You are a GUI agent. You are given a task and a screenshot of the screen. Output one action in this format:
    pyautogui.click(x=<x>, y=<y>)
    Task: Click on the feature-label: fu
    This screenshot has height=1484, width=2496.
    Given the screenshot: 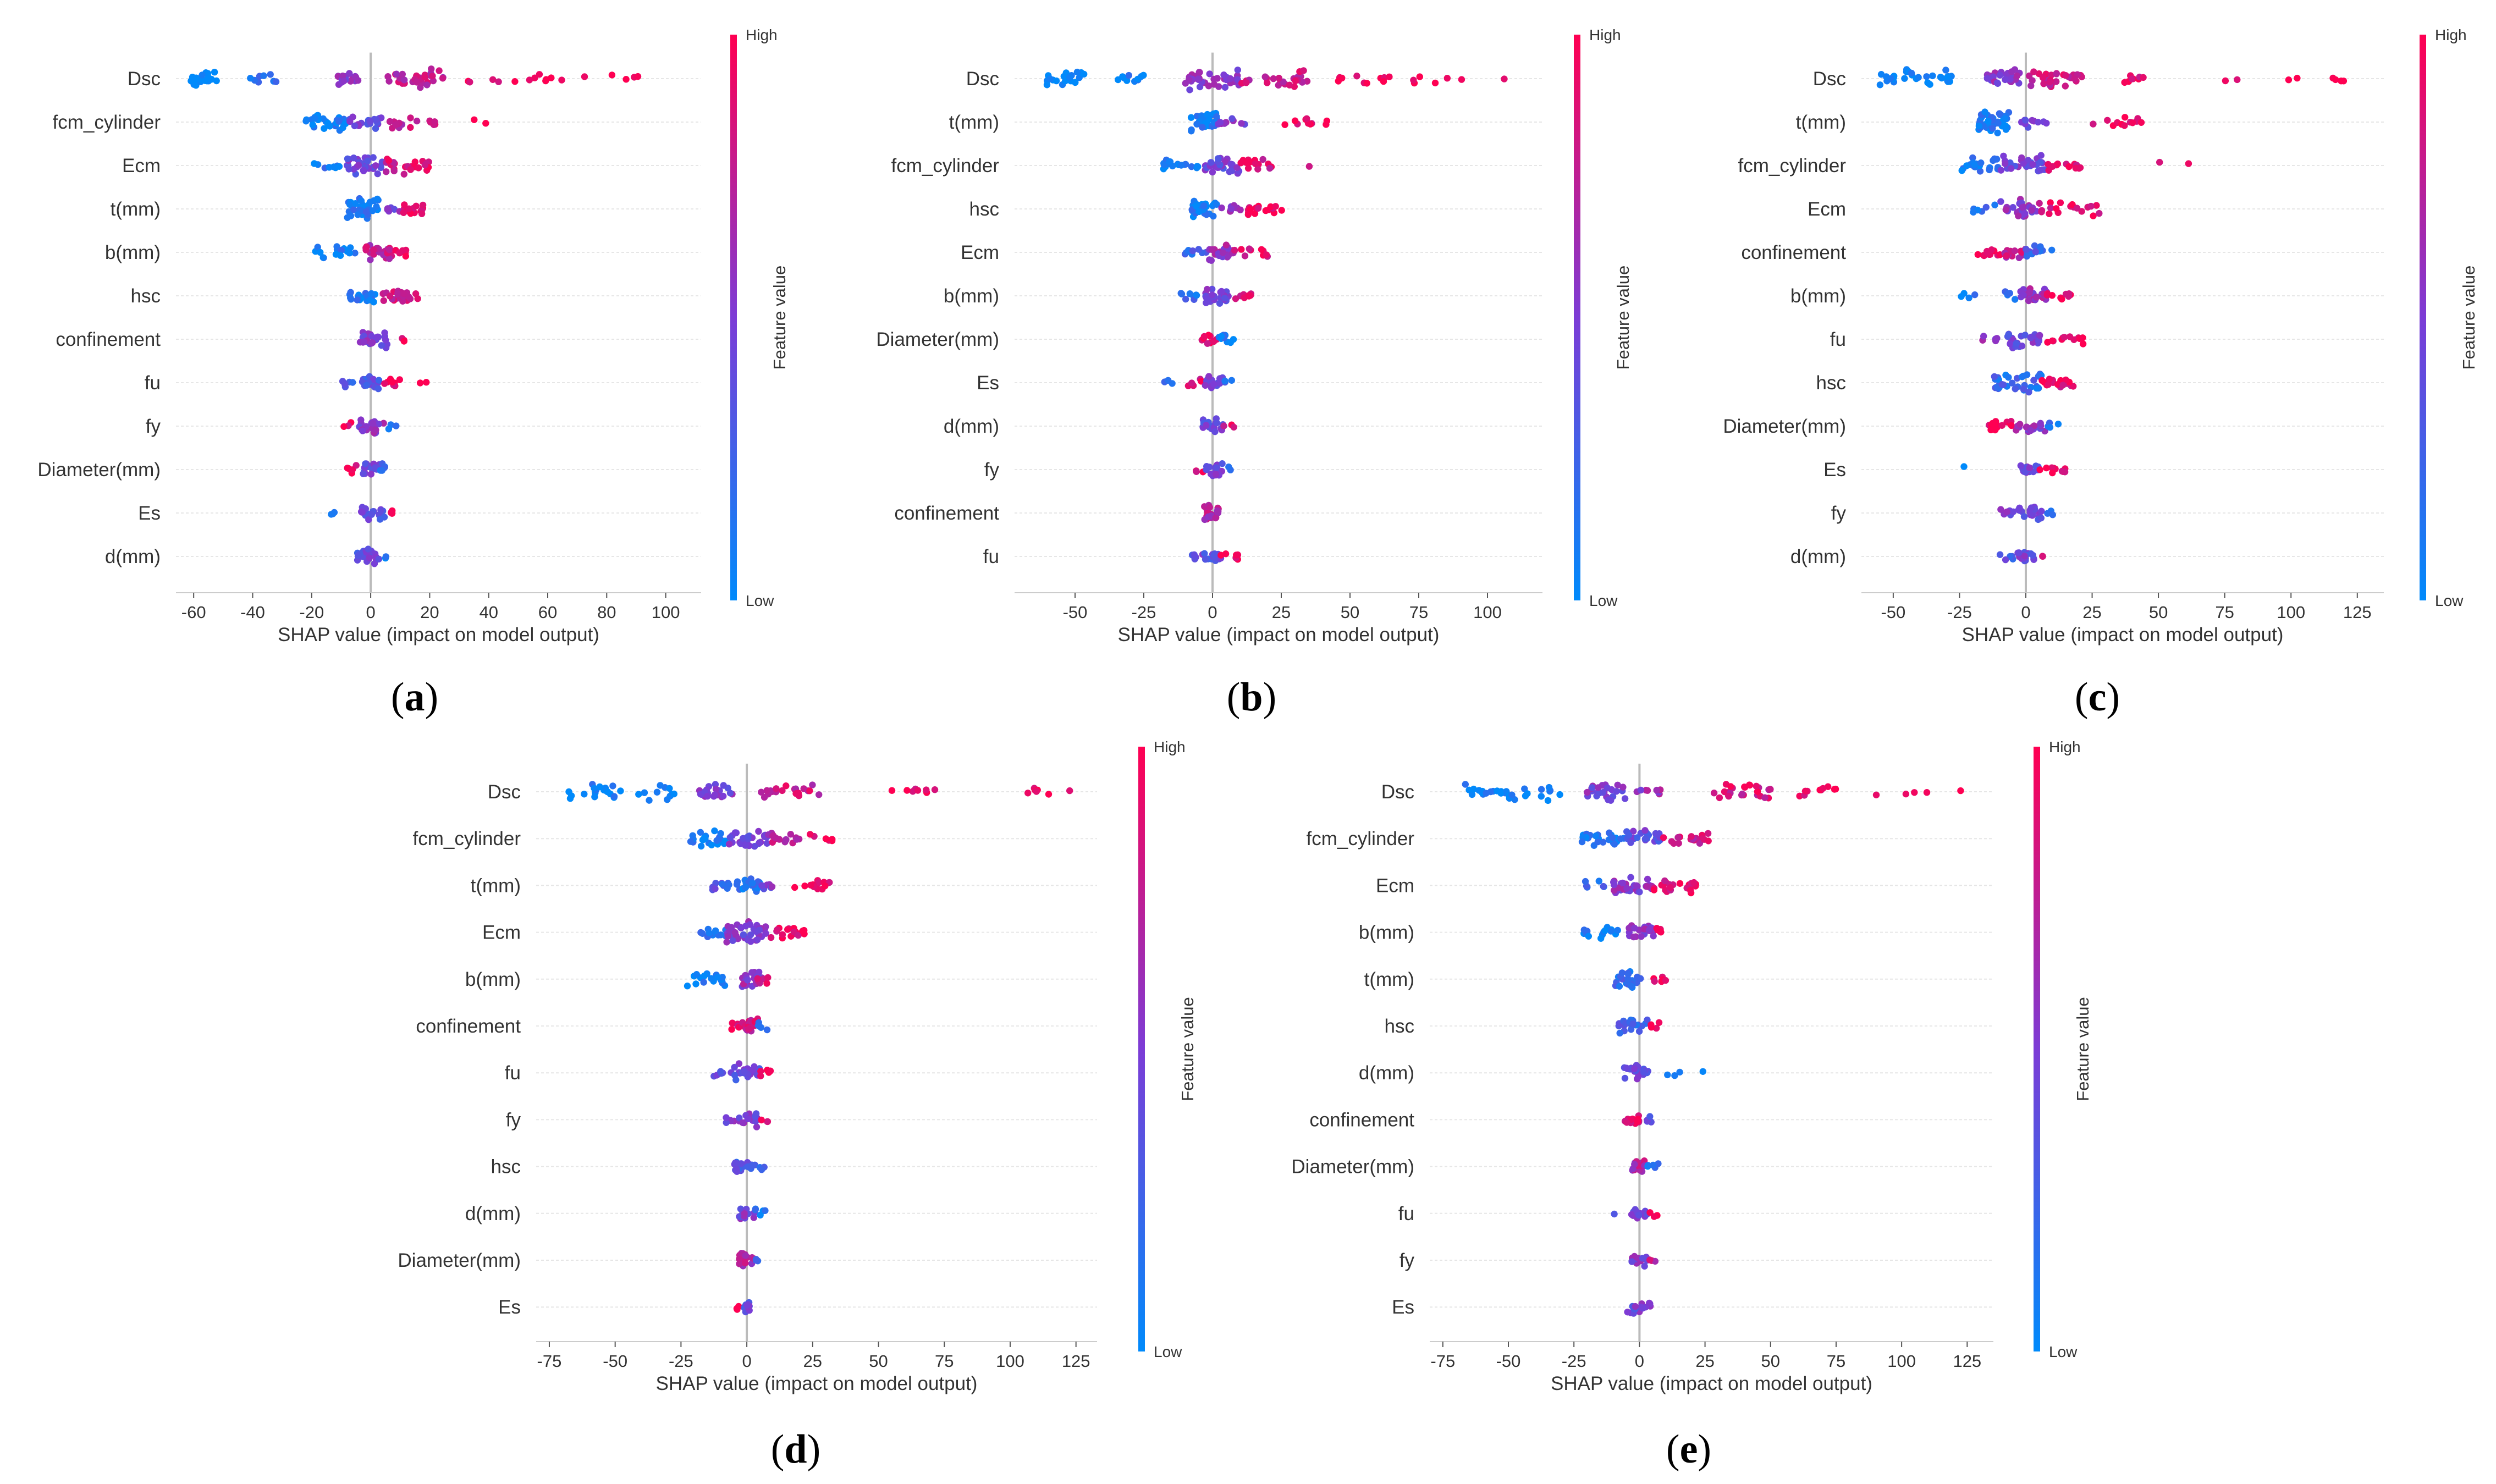 What is the action you would take?
    pyautogui.click(x=153, y=383)
    